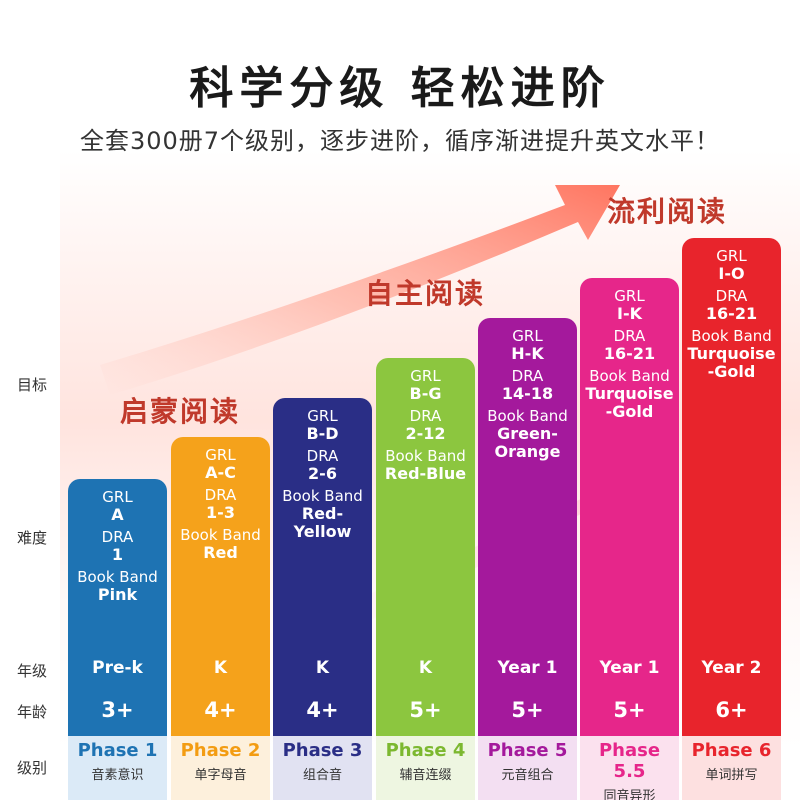 The image size is (800, 800). I want to click on phase-cell: Phase 5 元音组合, so click(527, 768).